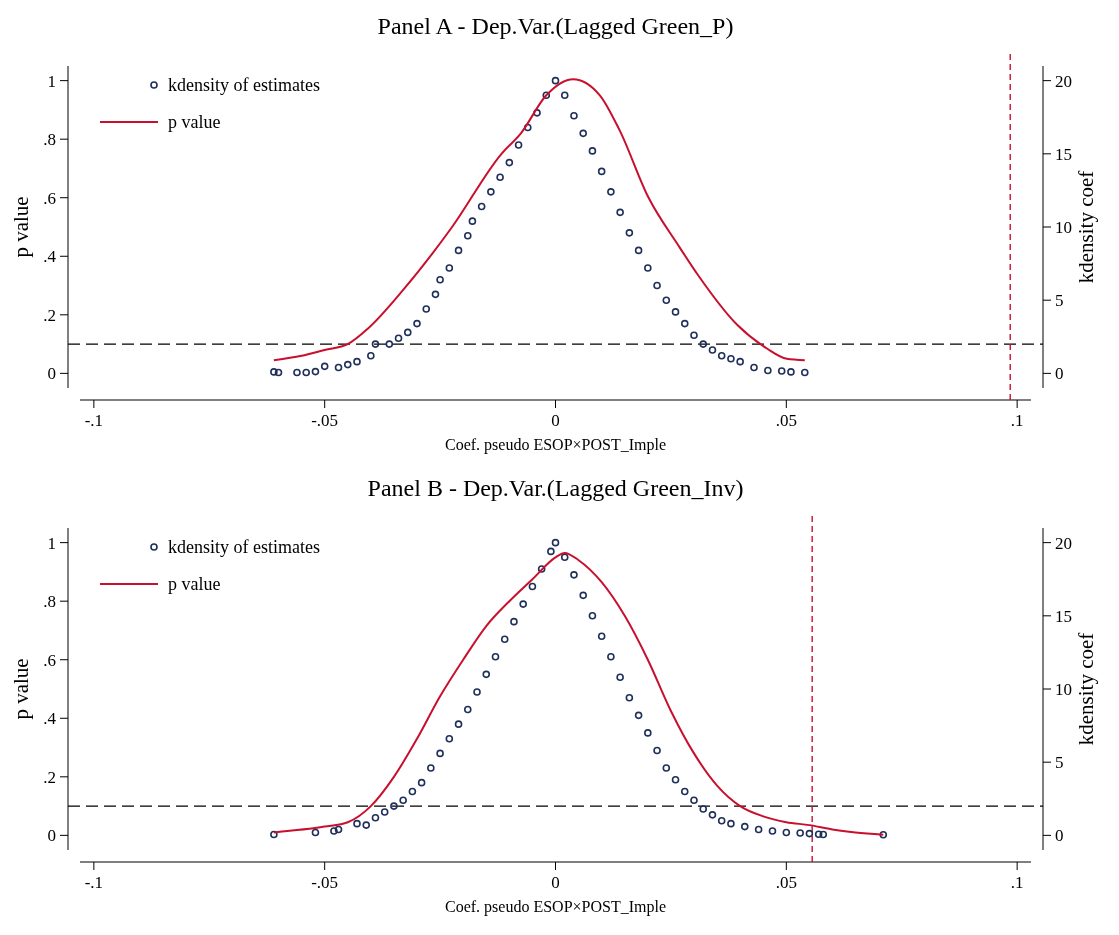 This screenshot has width=1119, height=935. I want to click on chart-title: Panel A - Dep.Var.(Lagged Green_P), so click(555, 26).